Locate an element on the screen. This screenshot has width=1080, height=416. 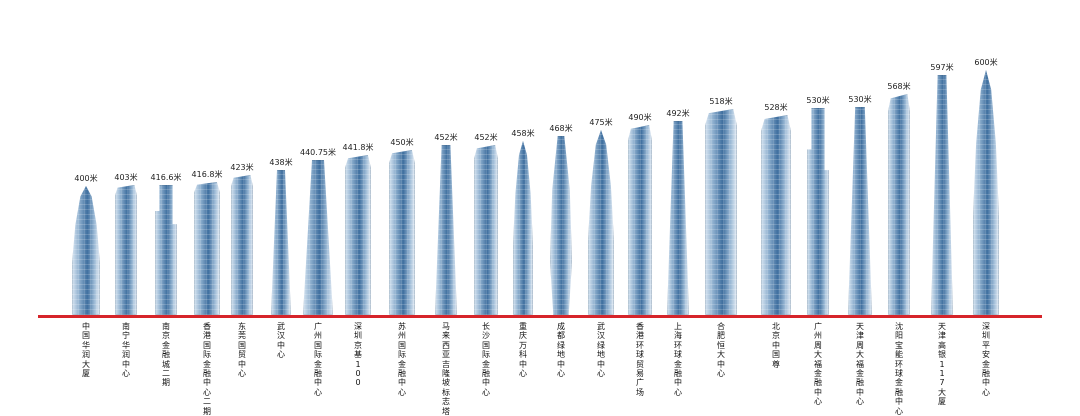
building-name-label: 天津周大福金融中心 is located at coordinates (860, 364).